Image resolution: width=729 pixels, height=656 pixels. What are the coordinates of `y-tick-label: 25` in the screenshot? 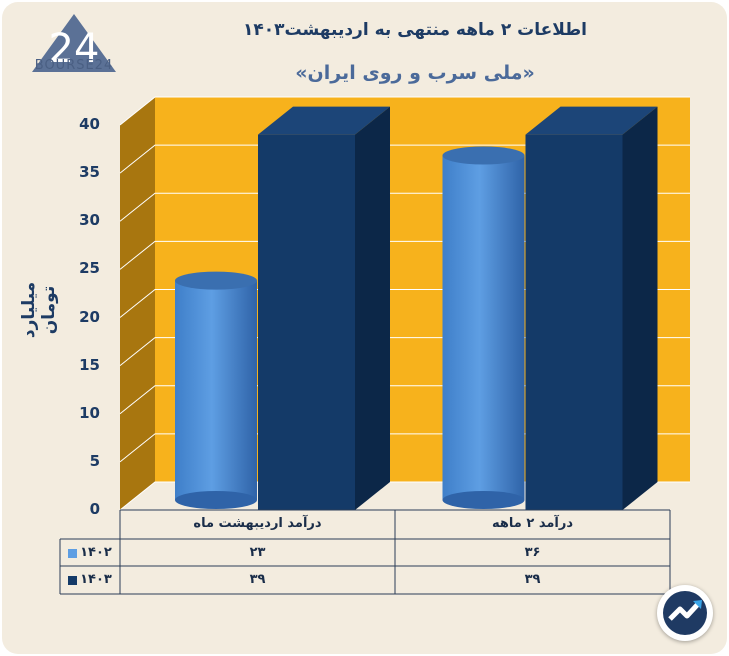 It's located at (89, 268).